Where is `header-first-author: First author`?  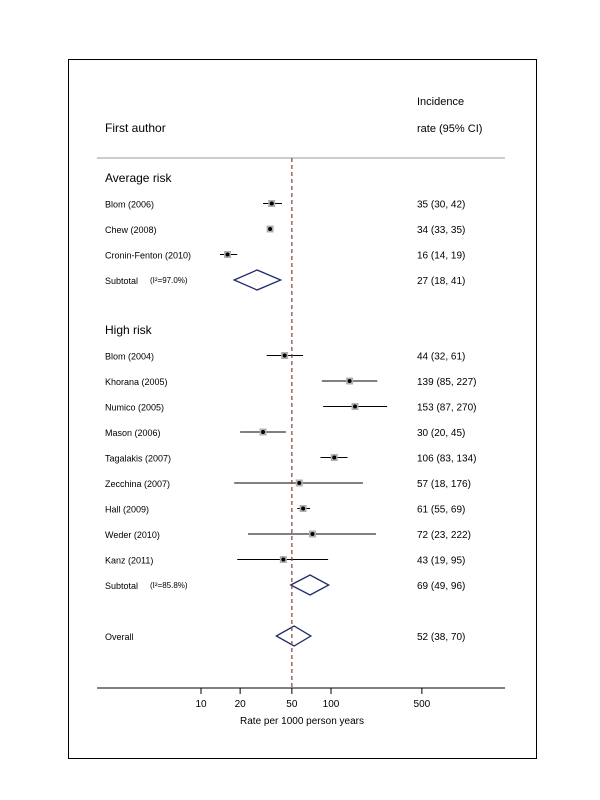
header-first-author: First author is located at coordinates (135, 128).